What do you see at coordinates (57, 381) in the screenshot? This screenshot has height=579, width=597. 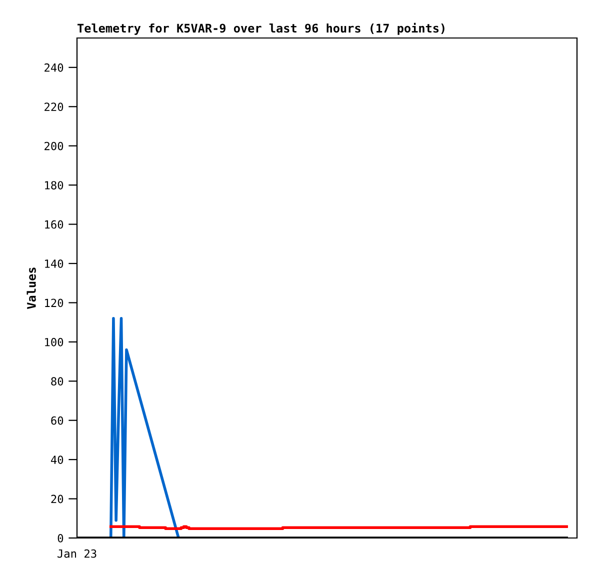 I see `y-tick-label: 80` at bounding box center [57, 381].